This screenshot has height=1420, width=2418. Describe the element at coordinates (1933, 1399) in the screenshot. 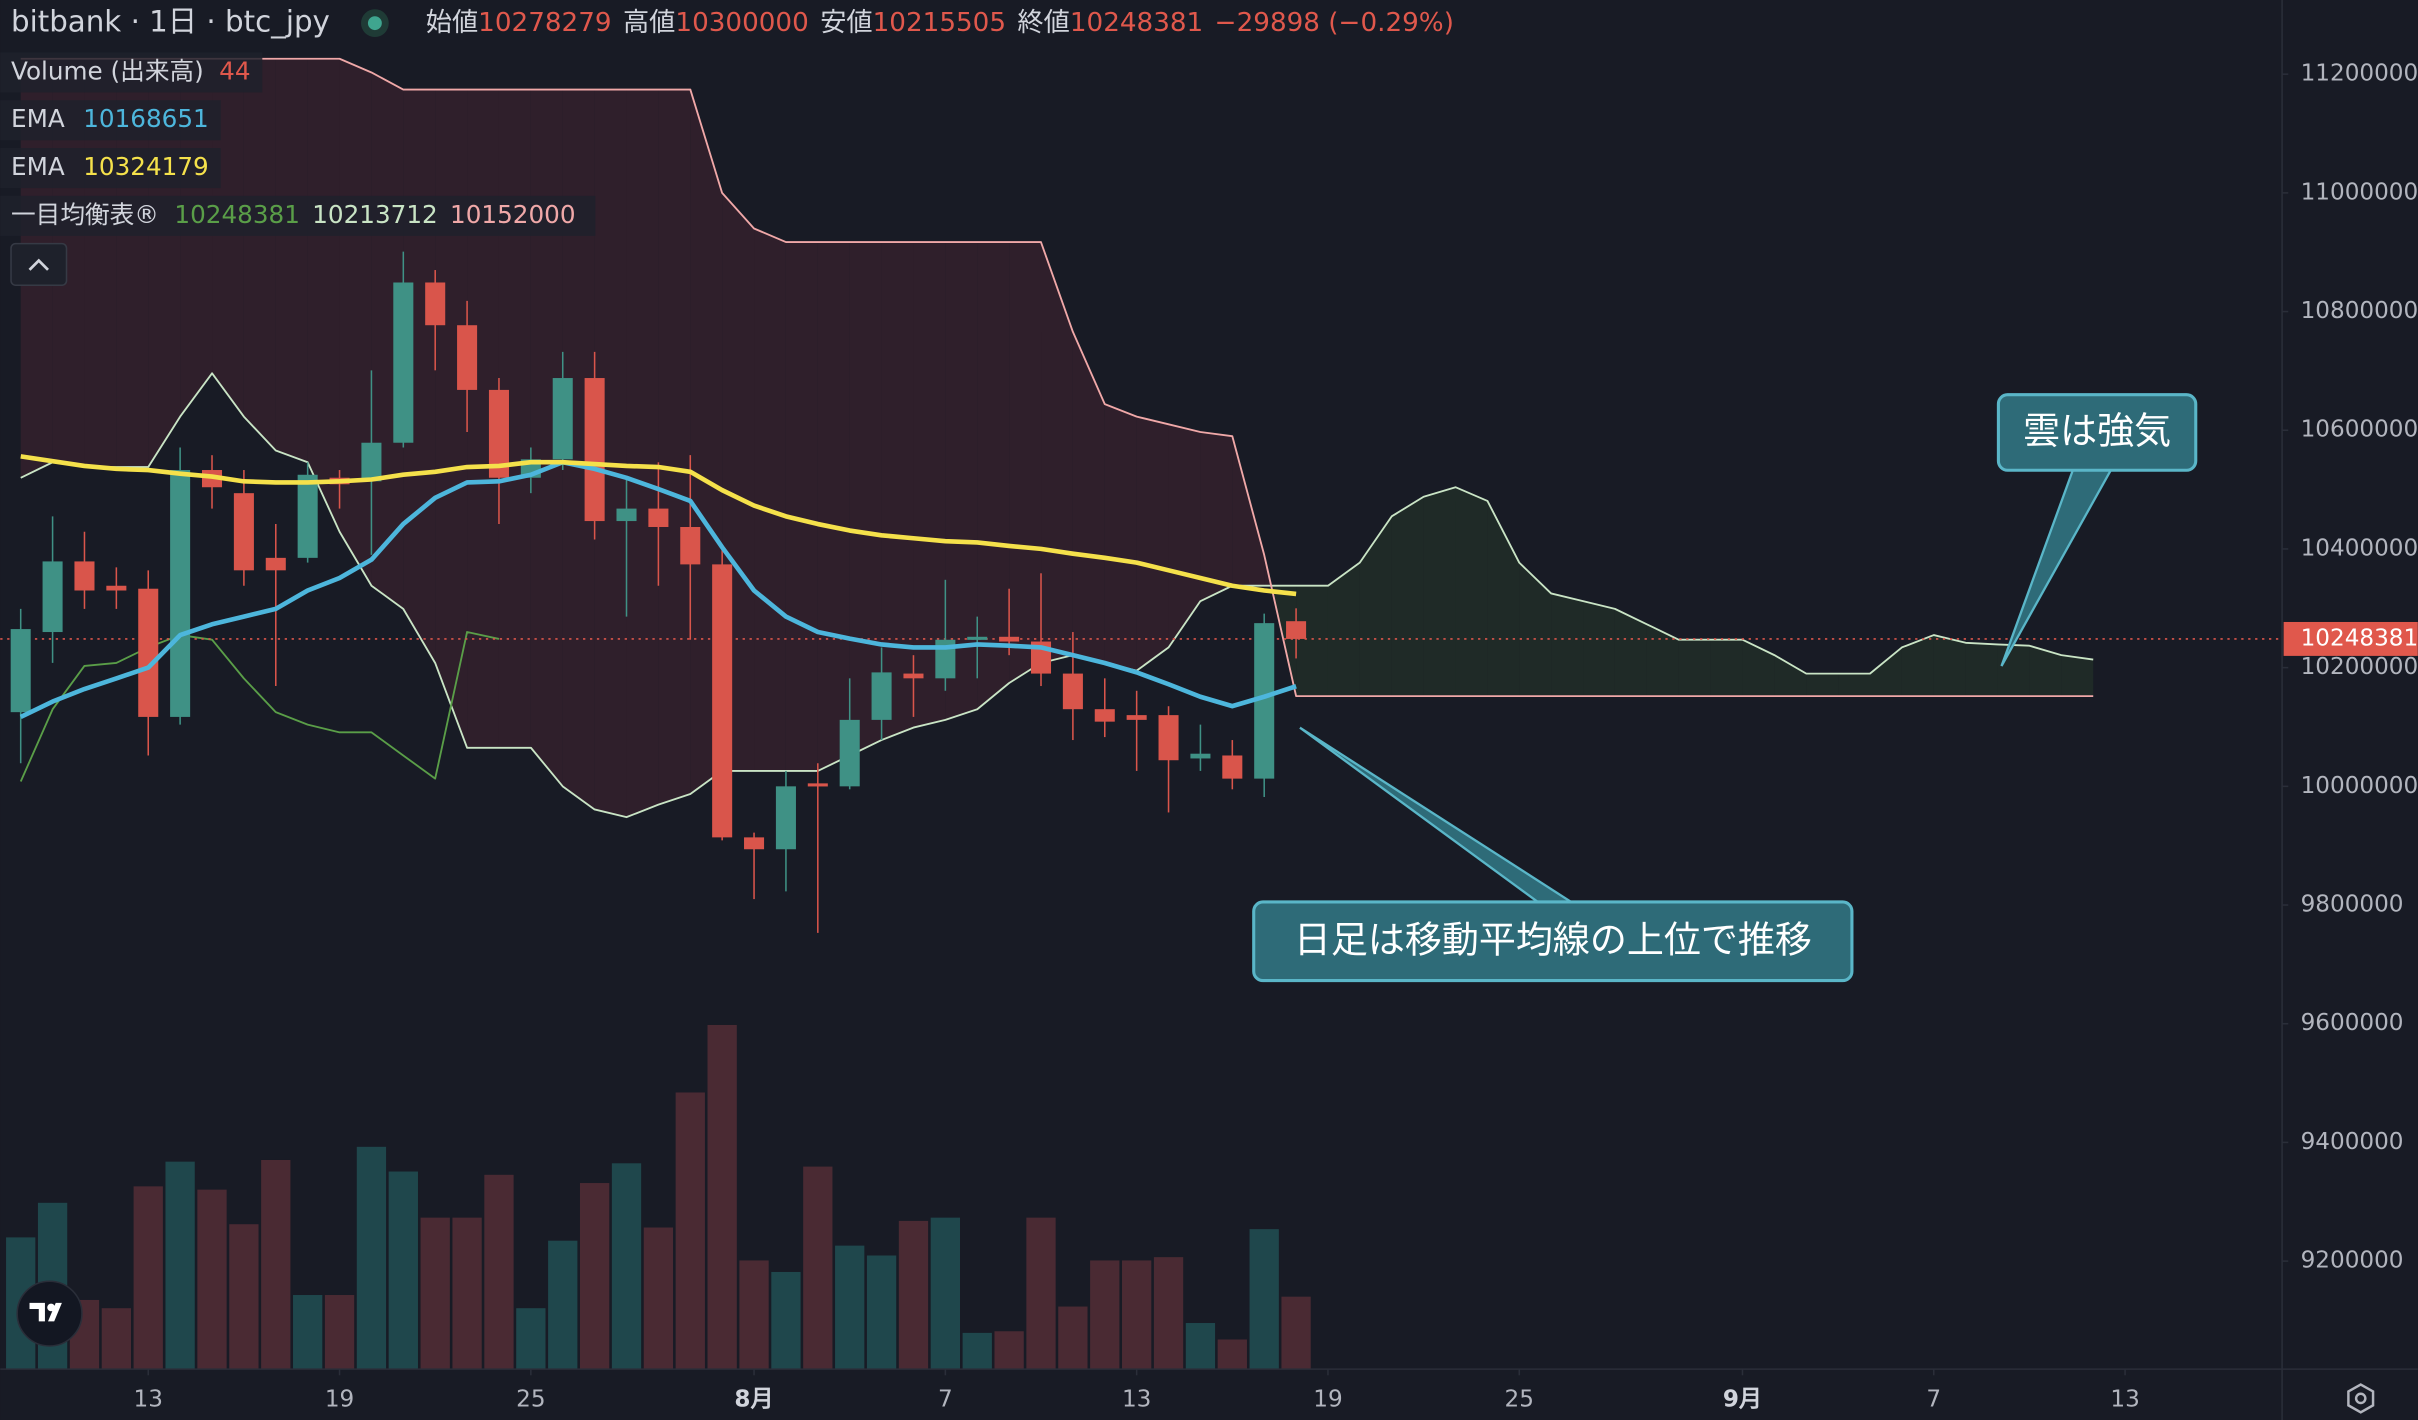

I see `x-tick-label: 7` at that location.